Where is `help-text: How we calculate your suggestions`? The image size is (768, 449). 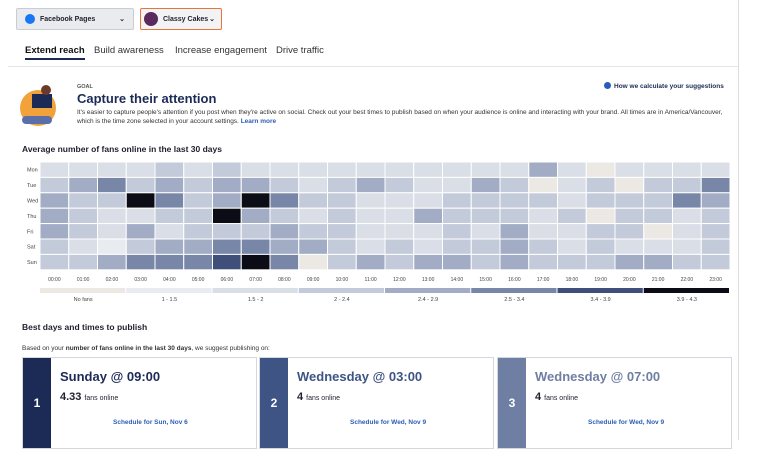 help-text: How we calculate your suggestions is located at coordinates (669, 86).